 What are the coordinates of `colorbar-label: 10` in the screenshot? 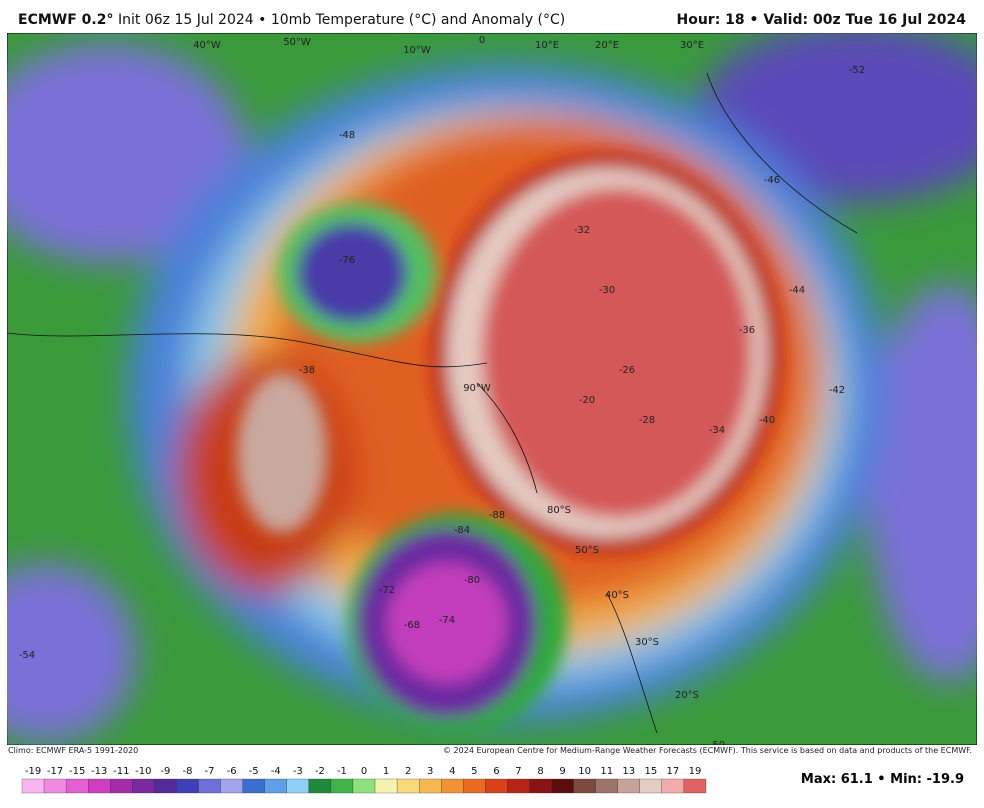 It's located at (584, 771).